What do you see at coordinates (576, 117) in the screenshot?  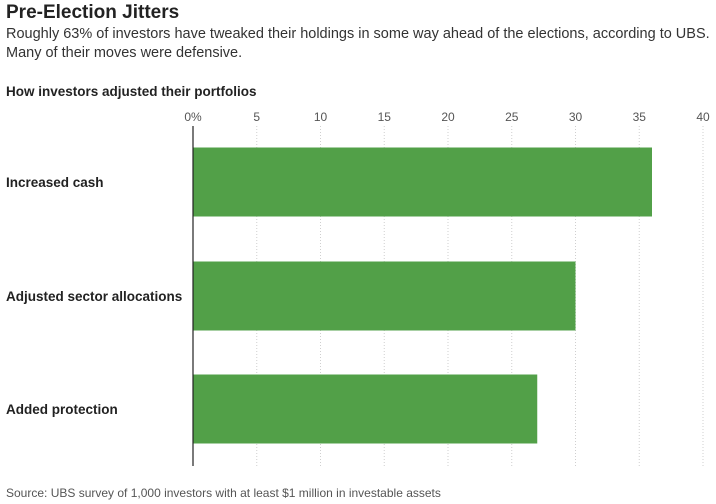 I see `x-tick-label: 30` at bounding box center [576, 117].